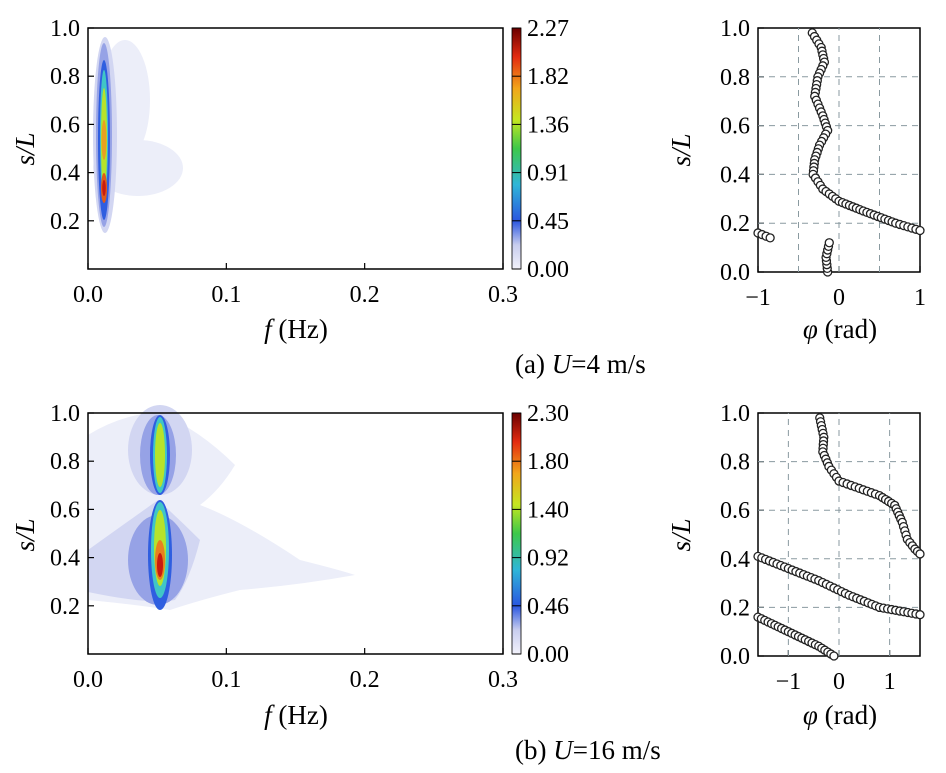  I want to click on colorbar-tick-label: 1.40, so click(548, 510).